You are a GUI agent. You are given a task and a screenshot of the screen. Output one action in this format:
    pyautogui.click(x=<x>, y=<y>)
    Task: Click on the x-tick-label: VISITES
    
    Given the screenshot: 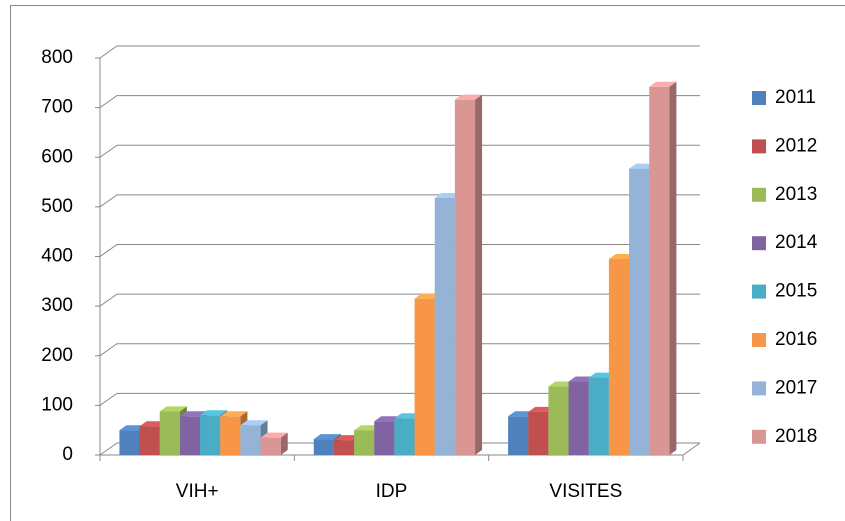 What is the action you would take?
    pyautogui.click(x=585, y=491)
    